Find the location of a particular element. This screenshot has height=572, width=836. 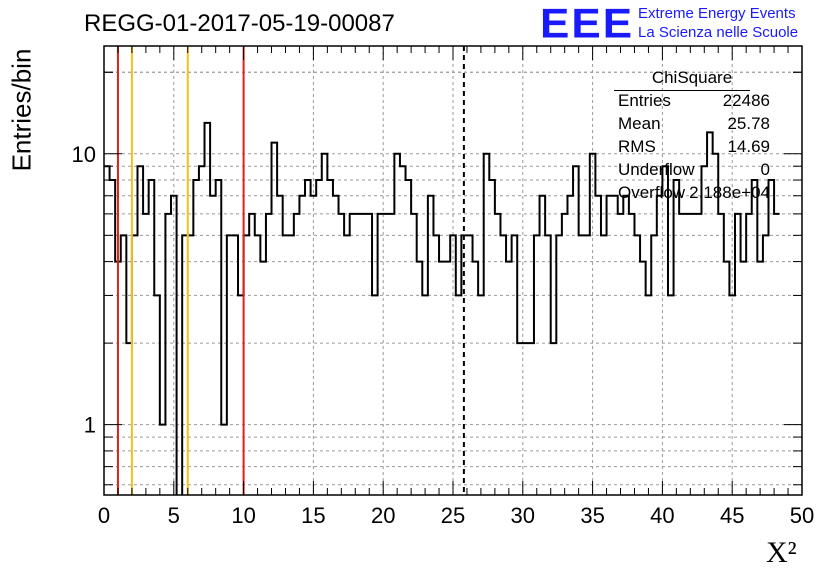

stats-label: Entries is located at coordinates (644, 100).